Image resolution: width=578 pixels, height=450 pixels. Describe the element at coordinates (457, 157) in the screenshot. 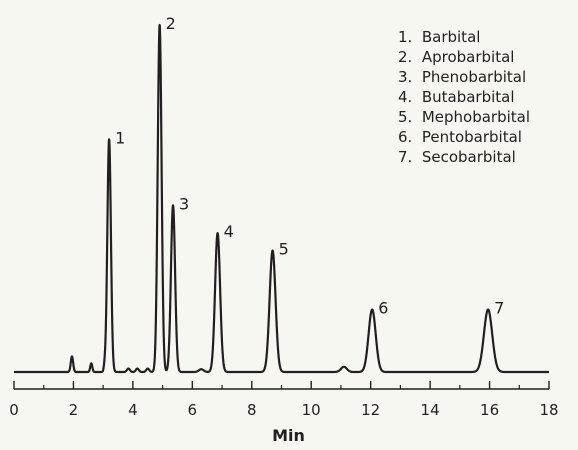

I see `legend-item-7: 7. Secobarbital` at that location.